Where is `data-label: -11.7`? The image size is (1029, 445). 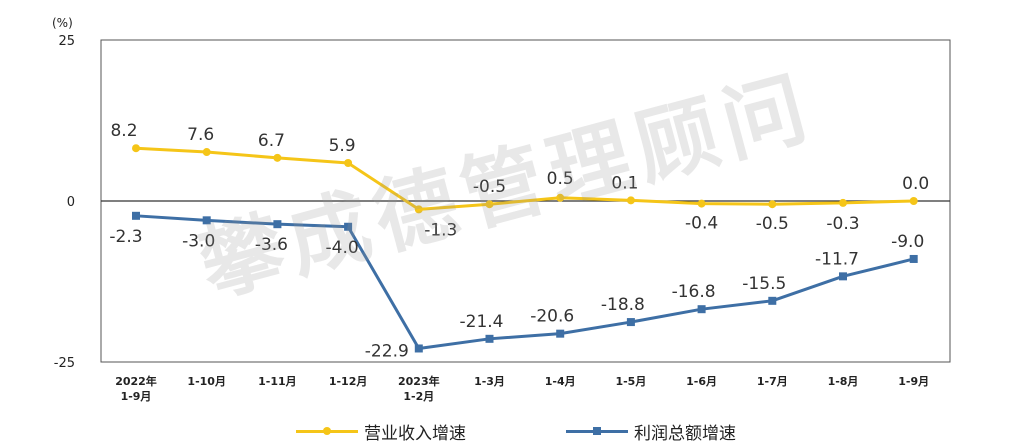
data-label: -11.7 is located at coordinates (837, 259).